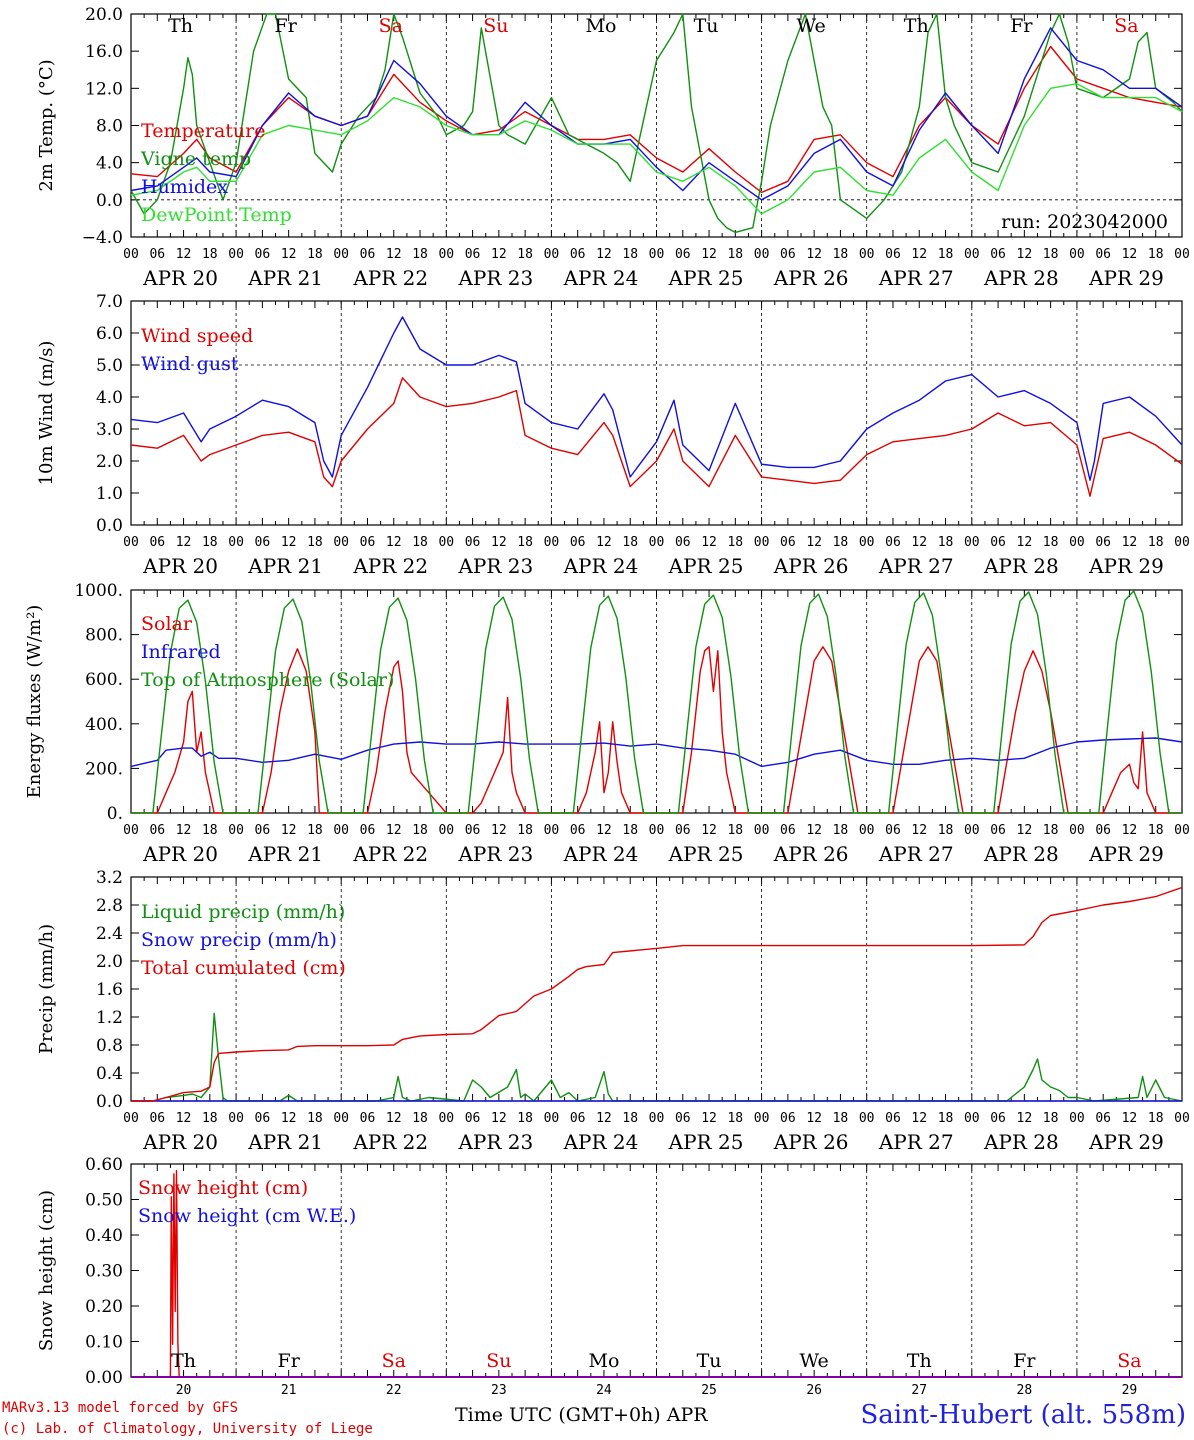  Describe the element at coordinates (109, 962) in the screenshot. I see `y-tick-label: 2.0` at that location.